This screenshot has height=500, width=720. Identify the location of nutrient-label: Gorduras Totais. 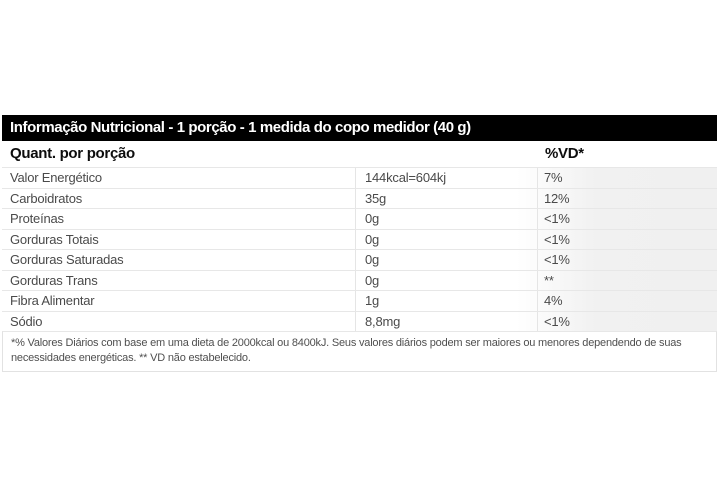
(54, 239).